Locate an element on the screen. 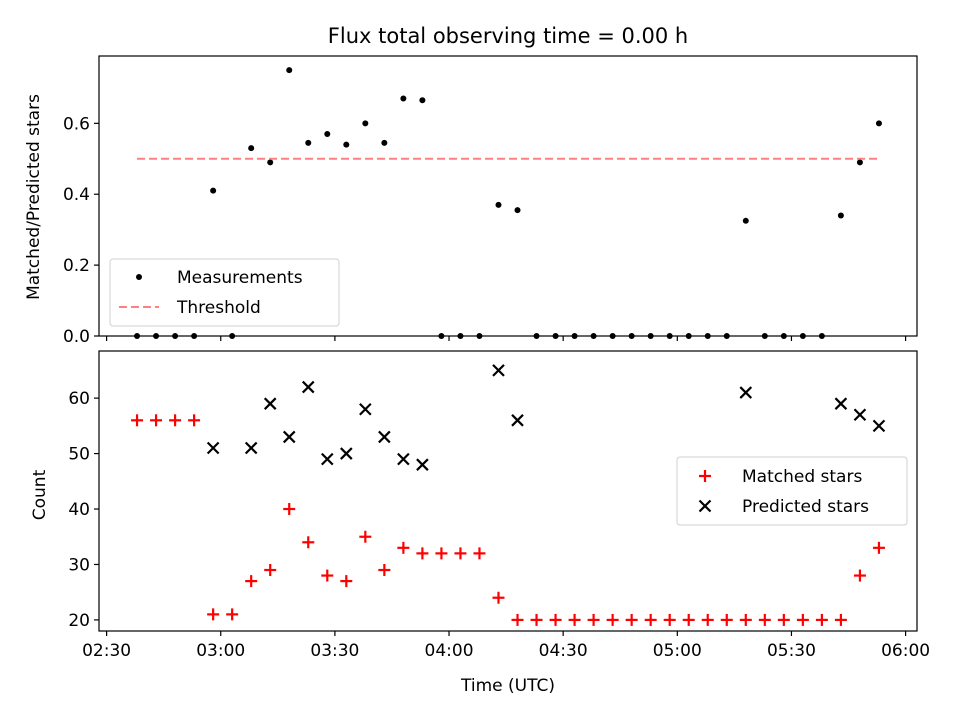 This screenshot has height=724, width=960. legend-predicted-label: Predicted stars is located at coordinates (805, 507).